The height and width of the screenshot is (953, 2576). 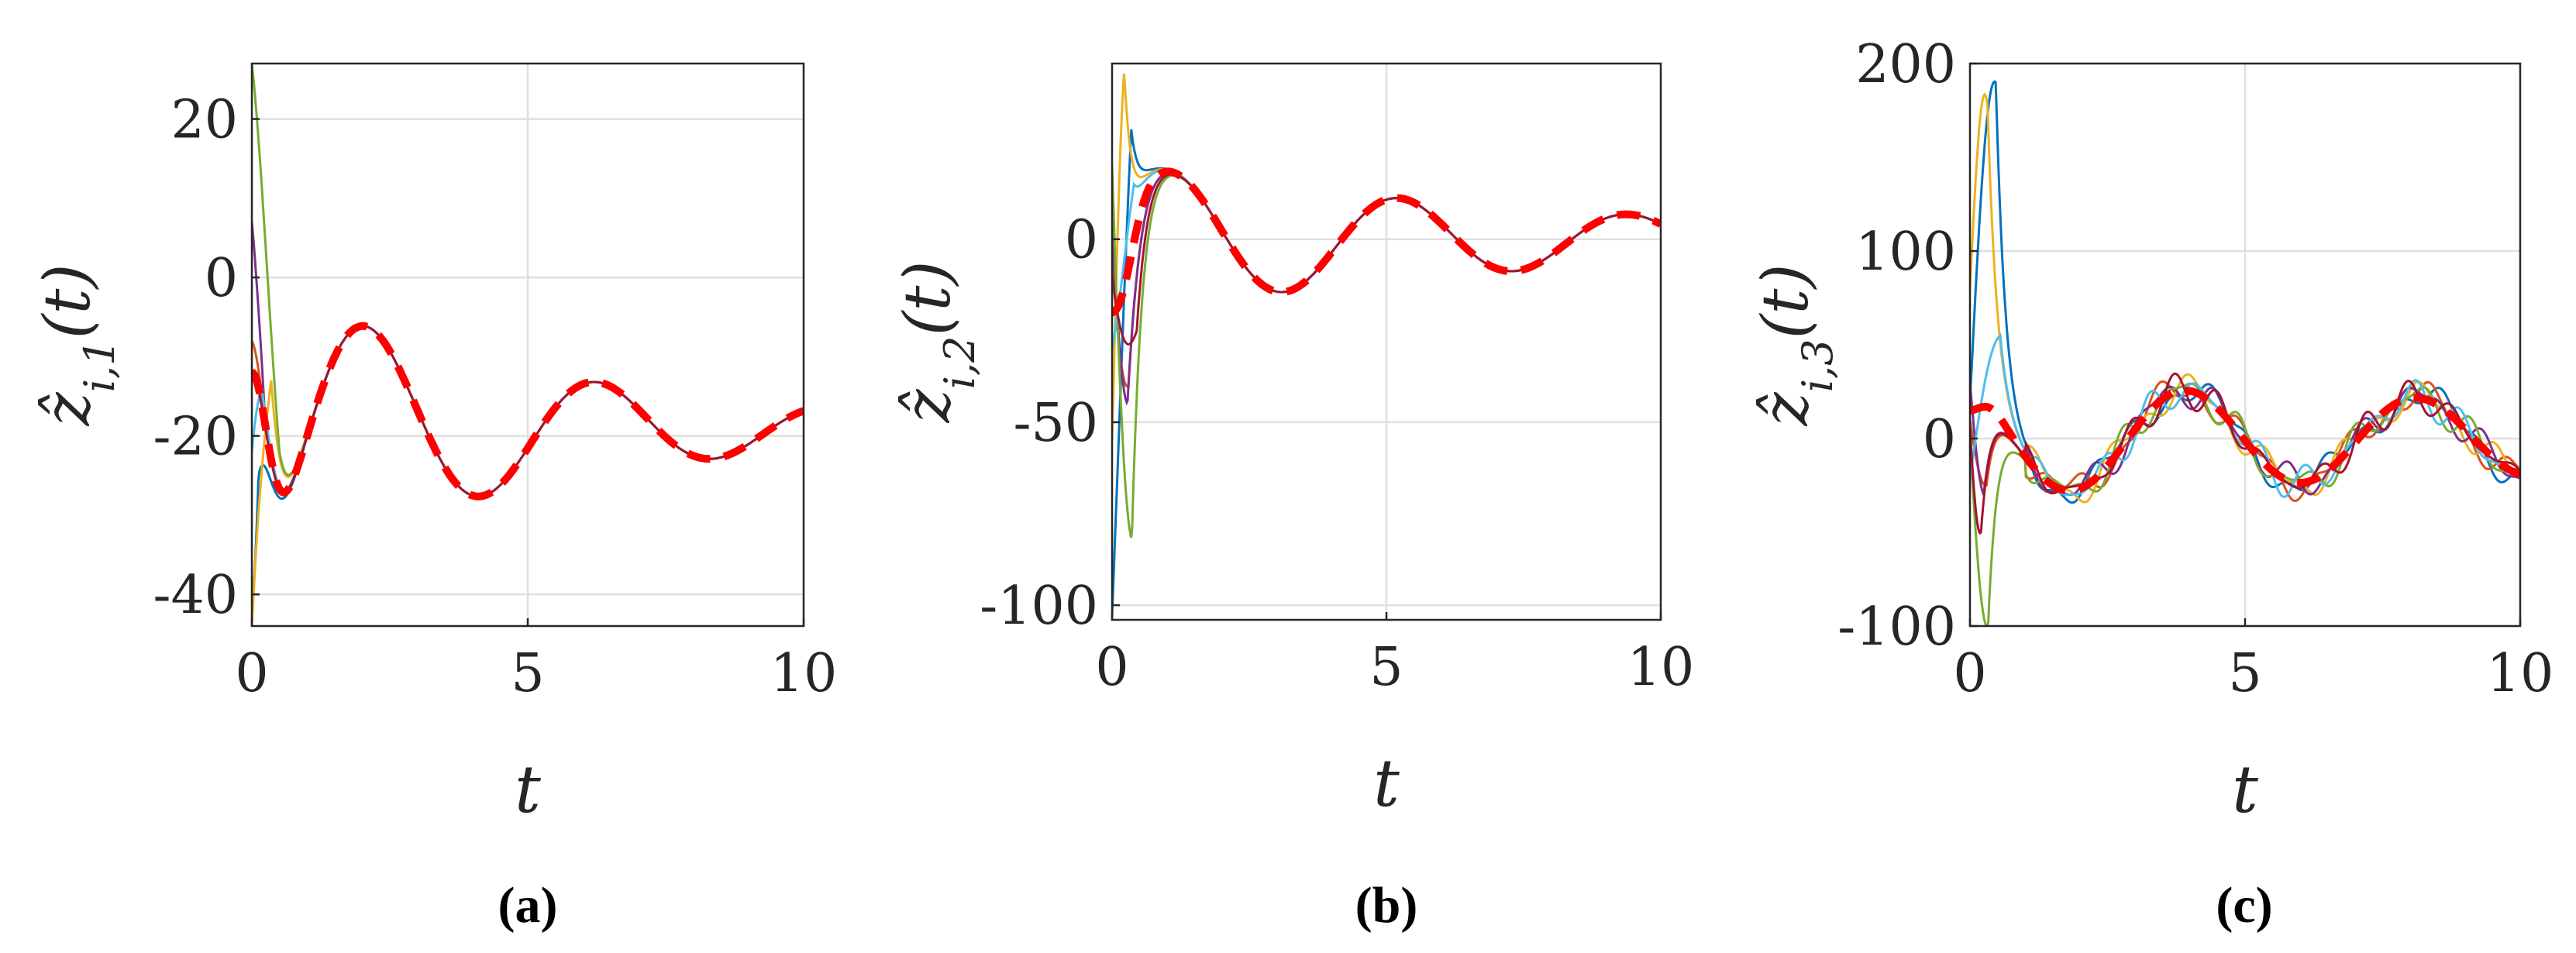 I want to click on y-tick-label: -20, so click(x=195, y=437).